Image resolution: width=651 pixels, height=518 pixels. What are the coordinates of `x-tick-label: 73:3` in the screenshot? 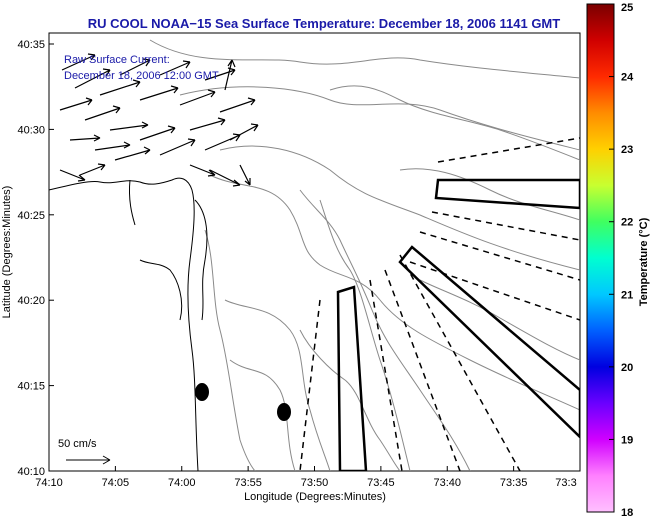 It's located at (565, 483).